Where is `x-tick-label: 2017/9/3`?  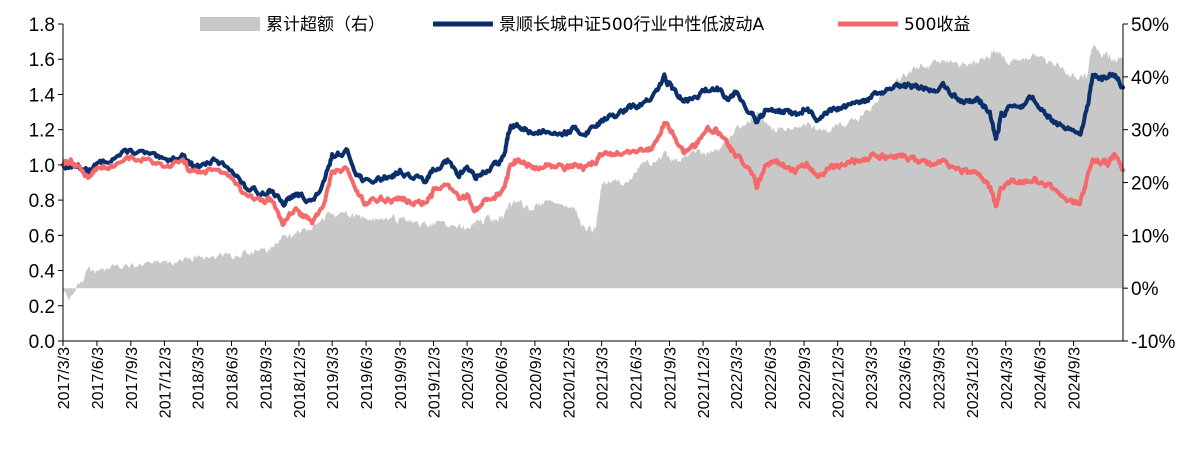 x-tick-label: 2017/9/3 is located at coordinates (132, 378).